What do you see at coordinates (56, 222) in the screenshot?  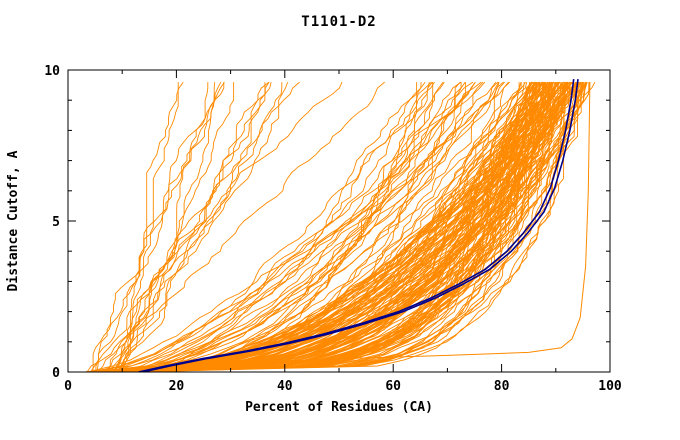 I see `y-tick-label: 5` at bounding box center [56, 222].